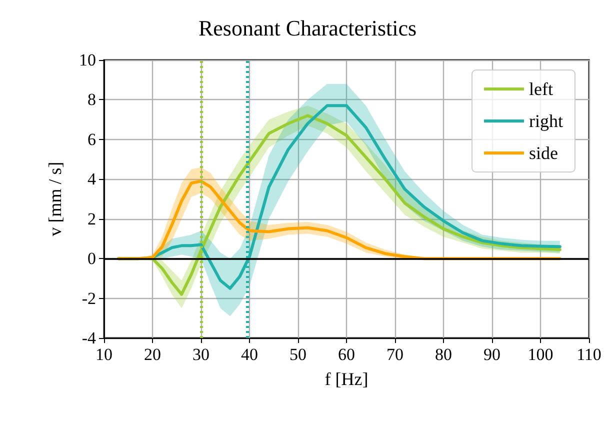 The image size is (615, 423). I want to click on y-tick-label: 2, so click(92, 218).